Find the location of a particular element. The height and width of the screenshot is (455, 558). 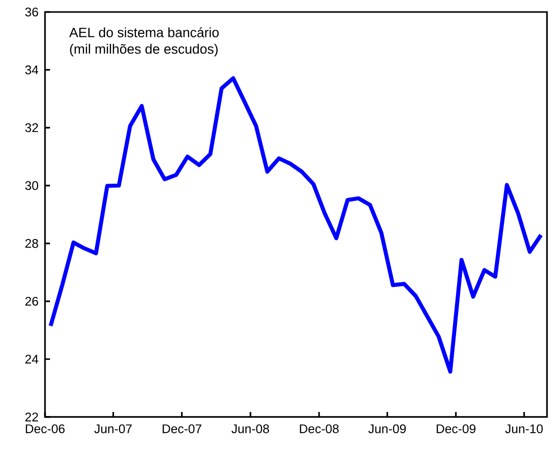

x-tick-label: Jun-10 is located at coordinates (524, 429).